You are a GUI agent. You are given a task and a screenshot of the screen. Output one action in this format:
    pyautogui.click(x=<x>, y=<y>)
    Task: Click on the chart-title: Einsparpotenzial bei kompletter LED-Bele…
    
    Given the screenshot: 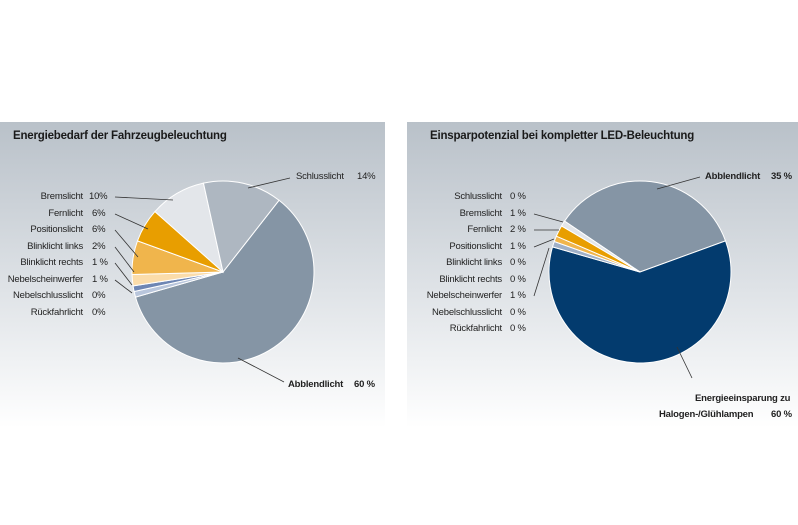 What is the action you would take?
    pyautogui.click(x=562, y=136)
    